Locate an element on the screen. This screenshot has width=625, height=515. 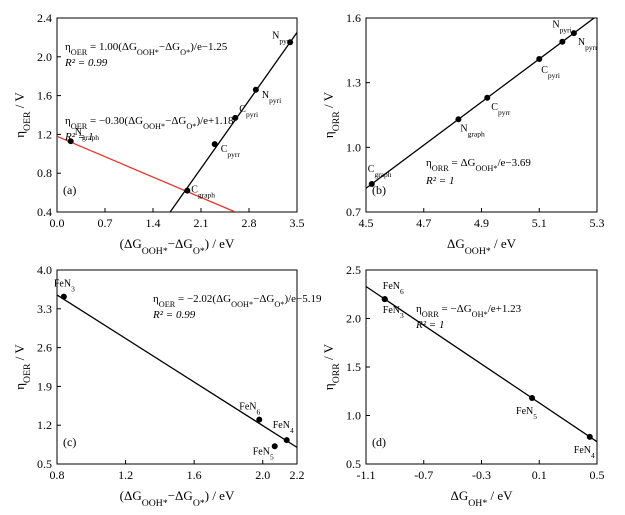
y-tick-label: 0.4 is located at coordinates (44, 212).